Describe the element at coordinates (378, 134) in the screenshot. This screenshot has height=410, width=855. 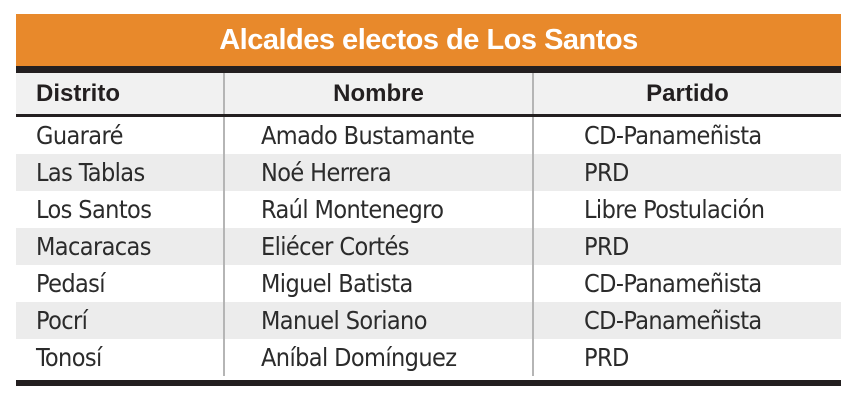
I see `cell-nombre: Amado Bustamante` at that location.